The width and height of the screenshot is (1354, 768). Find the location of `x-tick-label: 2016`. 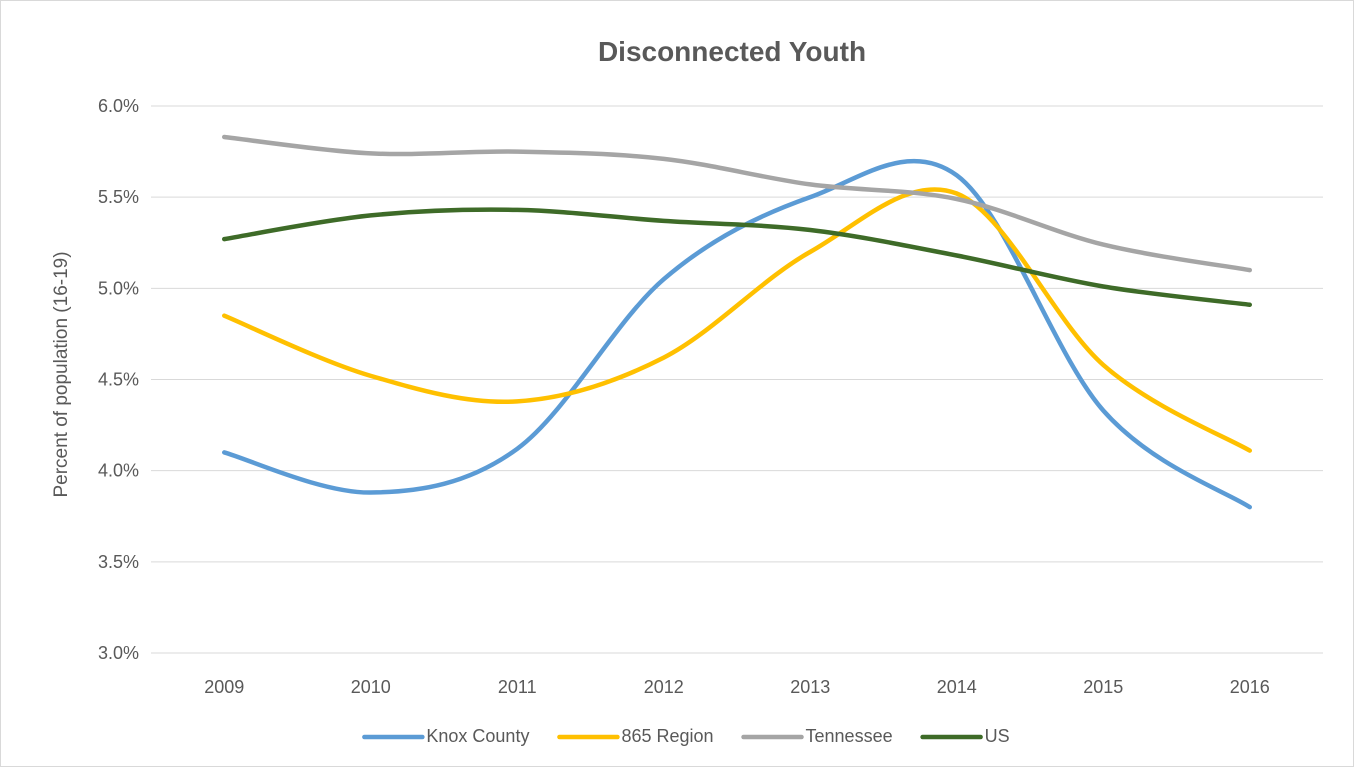

x-tick-label: 2016 is located at coordinates (1250, 687).